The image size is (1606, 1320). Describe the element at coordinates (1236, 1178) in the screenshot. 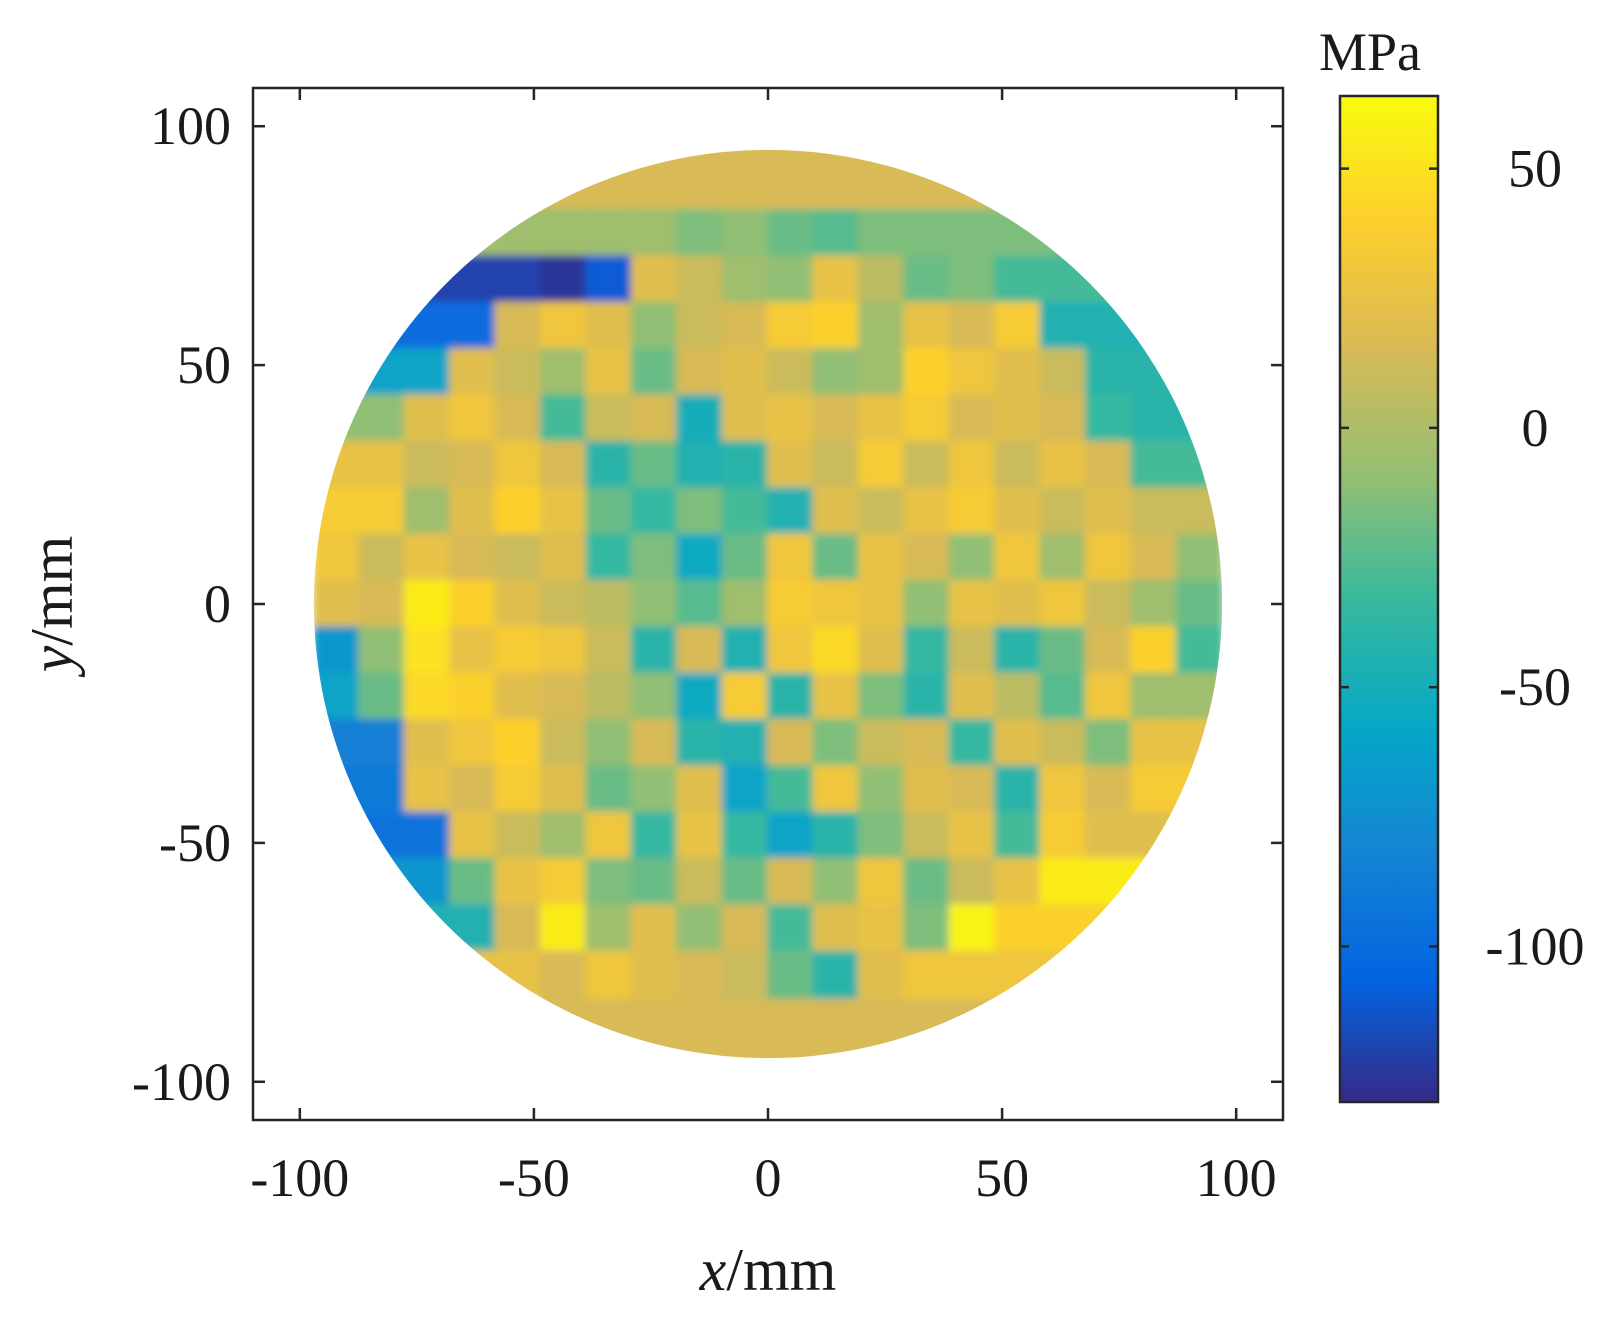

I see `x-tick-label: 100` at that location.